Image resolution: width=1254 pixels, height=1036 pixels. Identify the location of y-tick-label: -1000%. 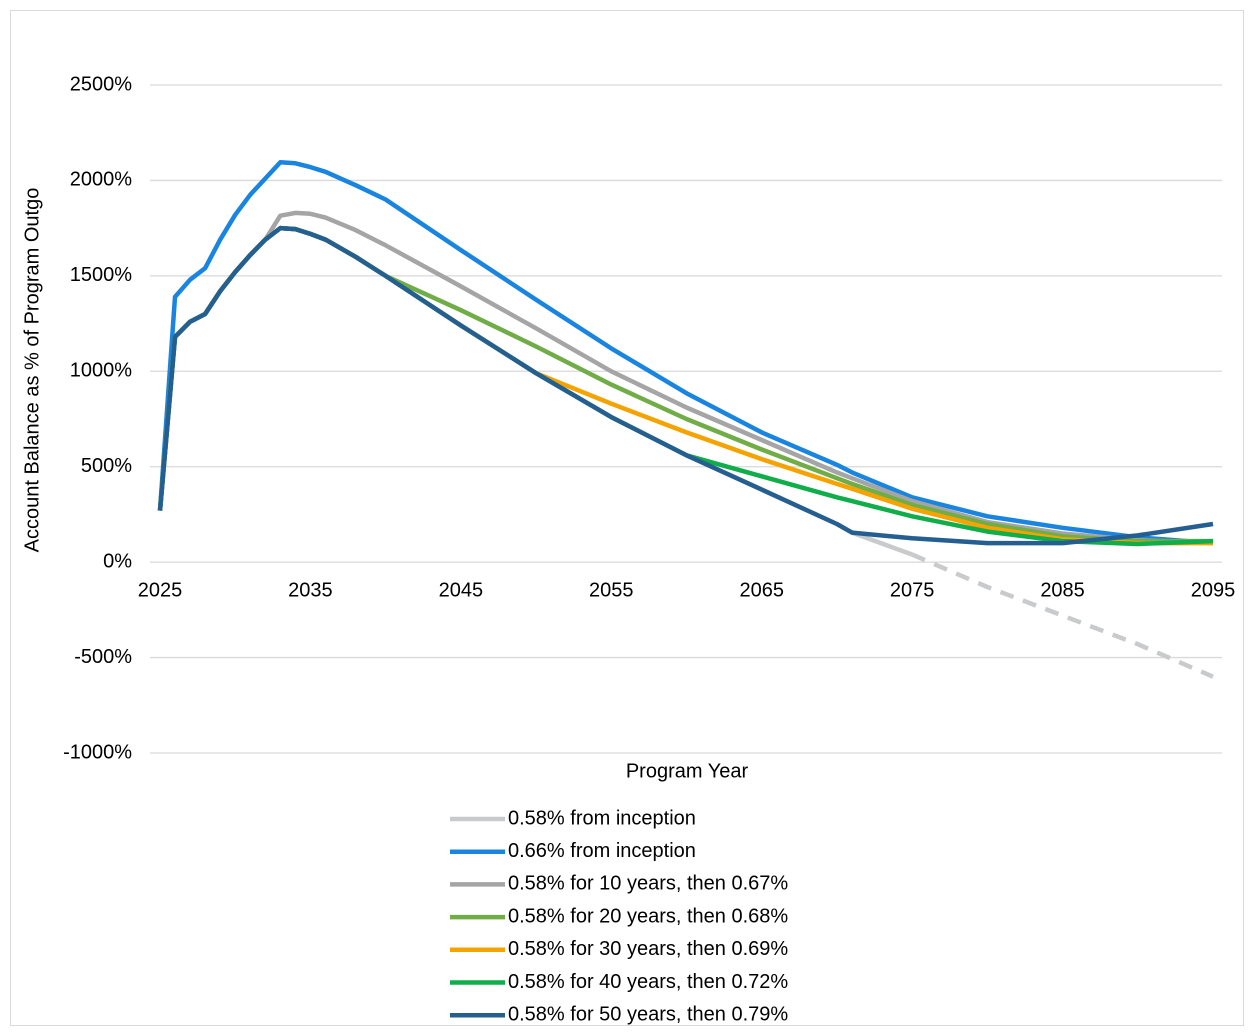
(97, 752).